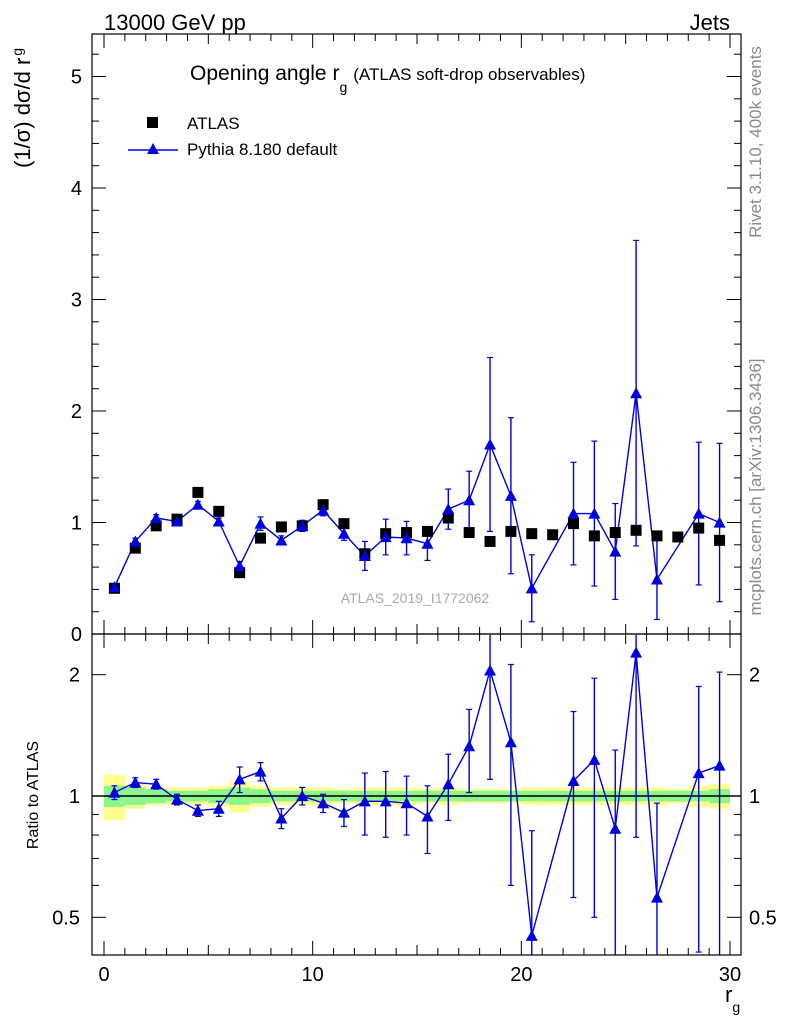 This screenshot has height=1024, width=786. Describe the element at coordinates (22, 108) in the screenshot. I see `y-axis-label: (1/σ) dσ/d r g` at that location.